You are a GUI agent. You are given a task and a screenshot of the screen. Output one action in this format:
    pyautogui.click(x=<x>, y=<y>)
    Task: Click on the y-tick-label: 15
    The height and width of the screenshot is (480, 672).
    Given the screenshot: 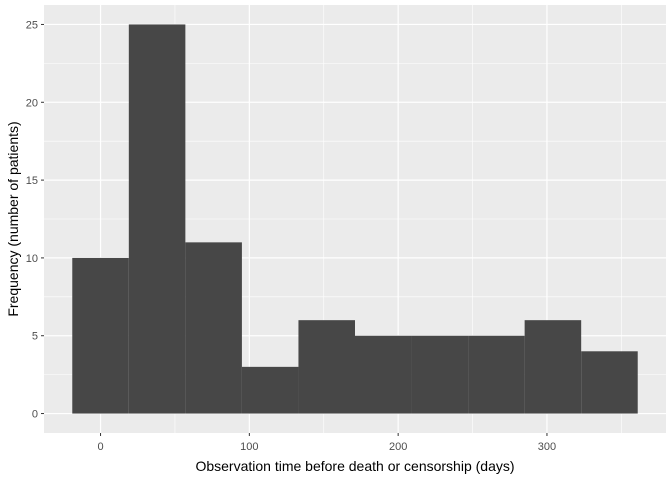 What is the action you would take?
    pyautogui.click(x=32, y=181)
    